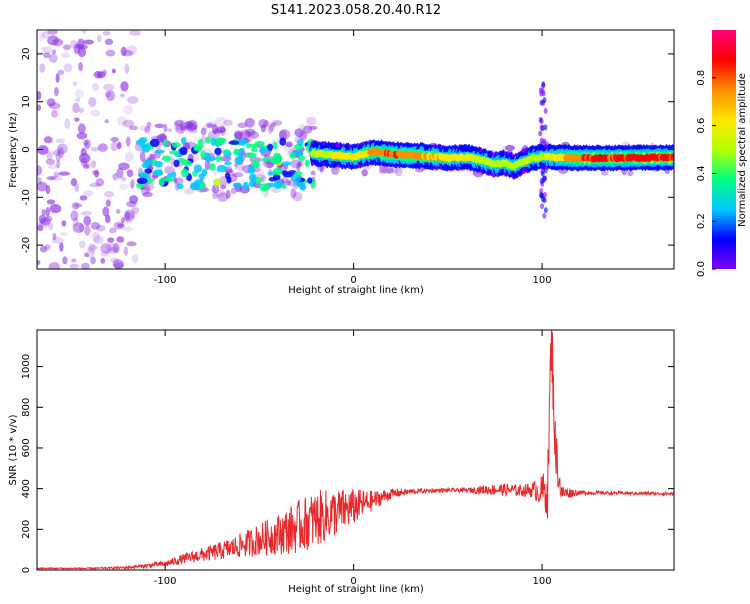  I want to click on snr-x-tick-label: -100, so click(165, 581).